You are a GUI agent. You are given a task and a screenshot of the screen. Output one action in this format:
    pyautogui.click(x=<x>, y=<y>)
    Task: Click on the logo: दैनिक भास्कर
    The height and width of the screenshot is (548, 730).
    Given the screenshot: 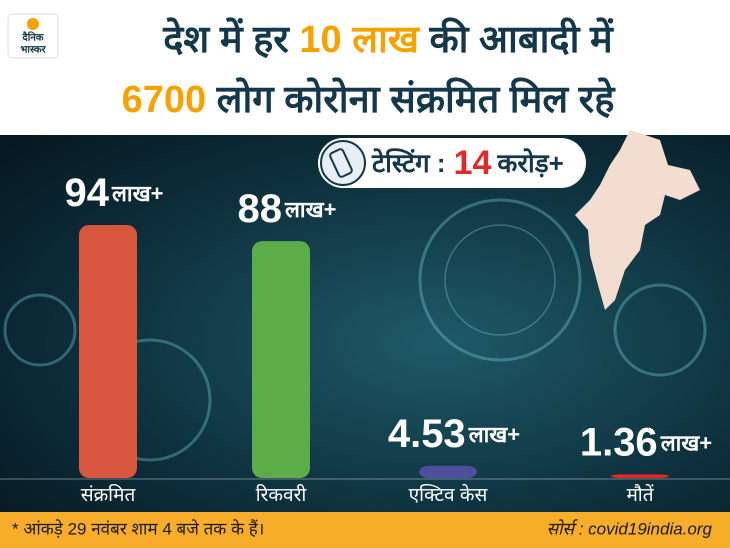 What is the action you would take?
    pyautogui.click(x=33, y=36)
    